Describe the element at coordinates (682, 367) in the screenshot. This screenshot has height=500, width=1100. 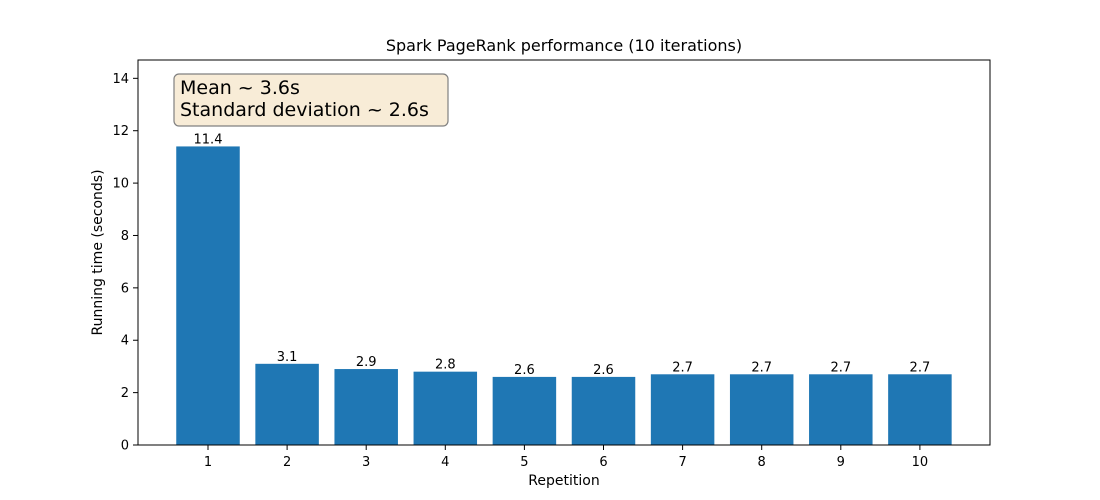
I see `bar-value-label-7: 2.7` at that location.